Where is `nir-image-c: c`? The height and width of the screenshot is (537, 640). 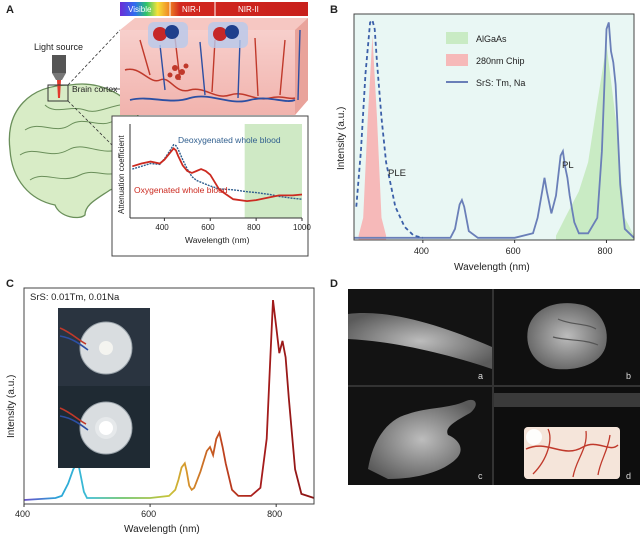 nir-image-c: c is located at coordinates (420, 436).